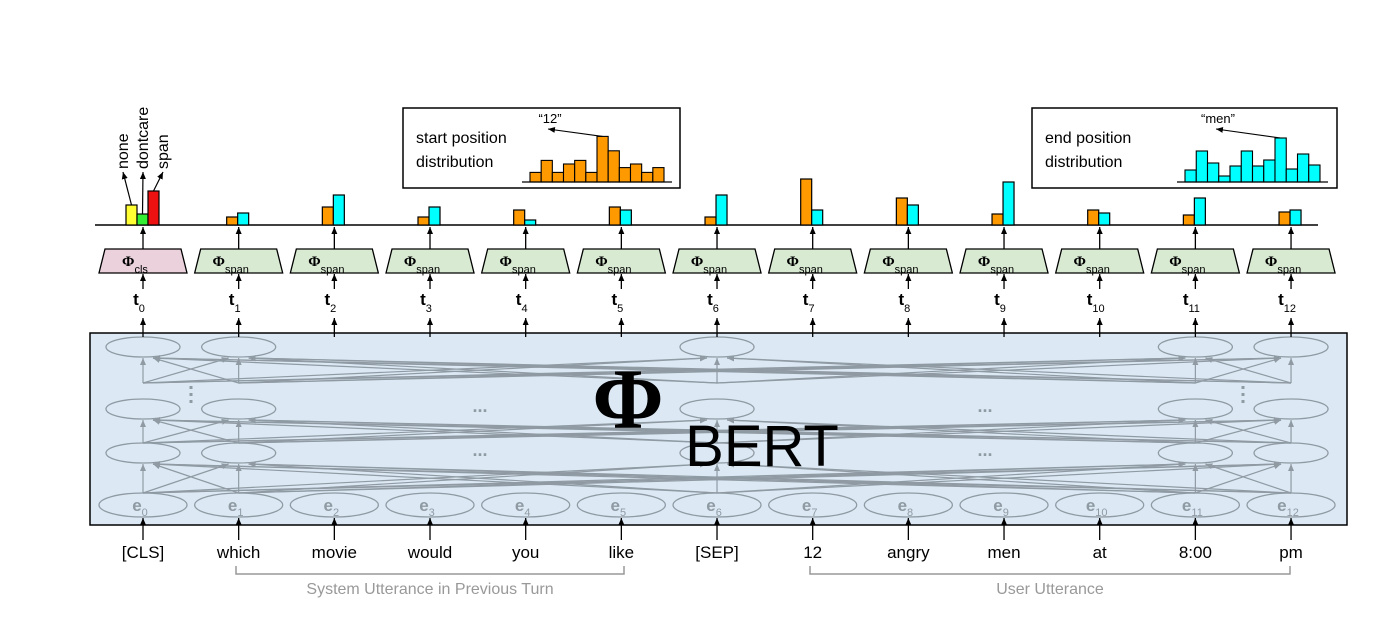 This screenshot has height=624, width=1400. What do you see at coordinates (333, 309) in the screenshot?
I see `t-index: 2` at bounding box center [333, 309].